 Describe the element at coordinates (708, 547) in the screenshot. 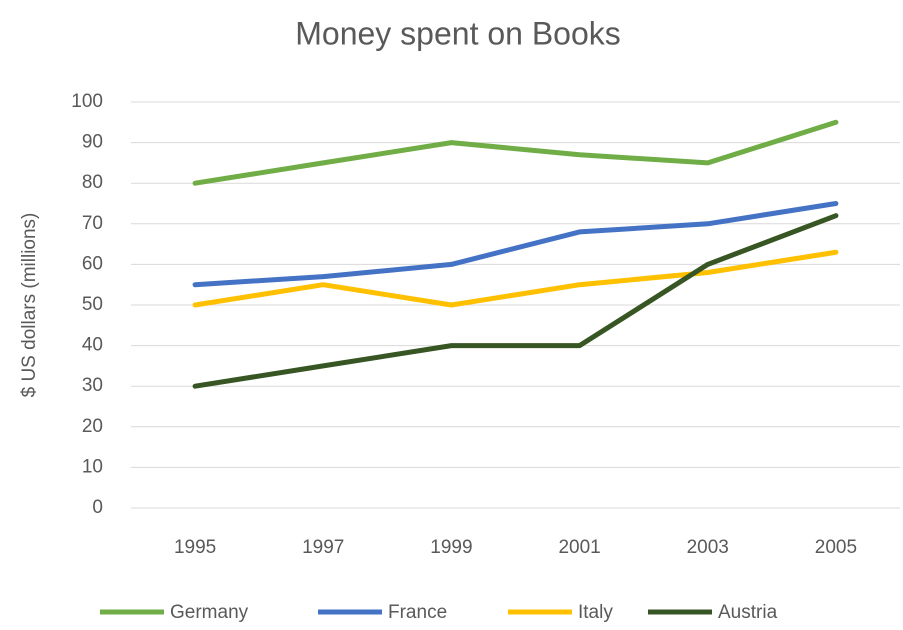

I see `x-tick-label: 2003` at that location.